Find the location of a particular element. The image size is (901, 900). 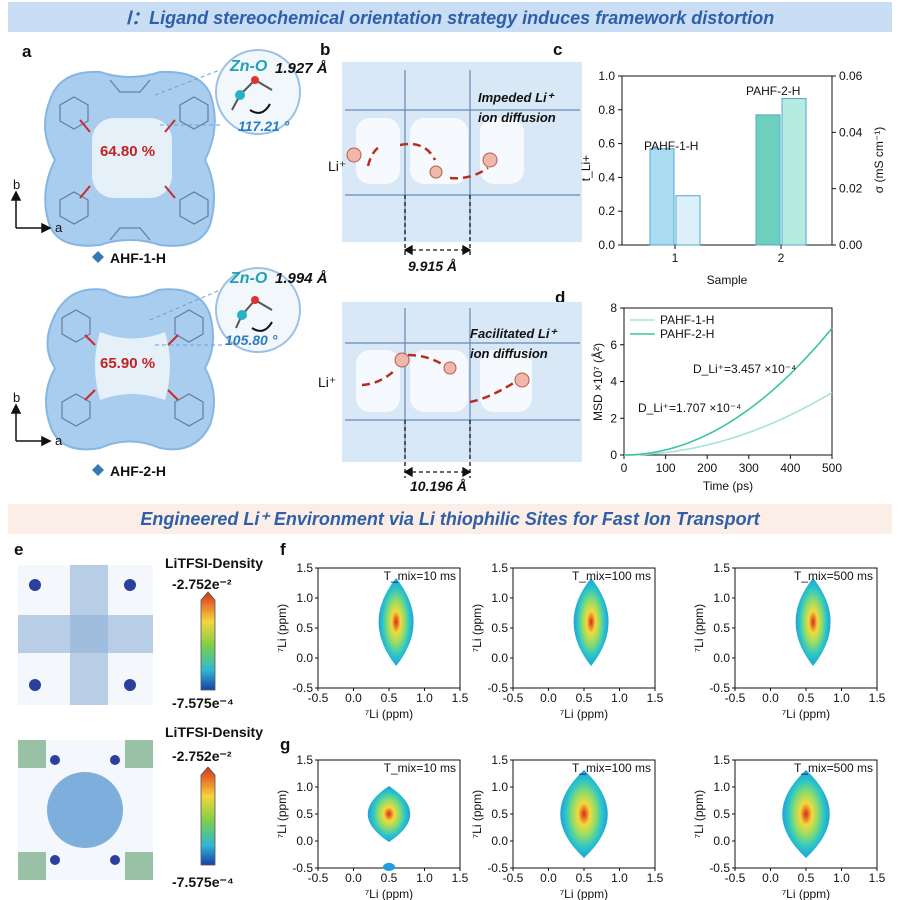

panel-a-label: a is located at coordinates (27, 51).